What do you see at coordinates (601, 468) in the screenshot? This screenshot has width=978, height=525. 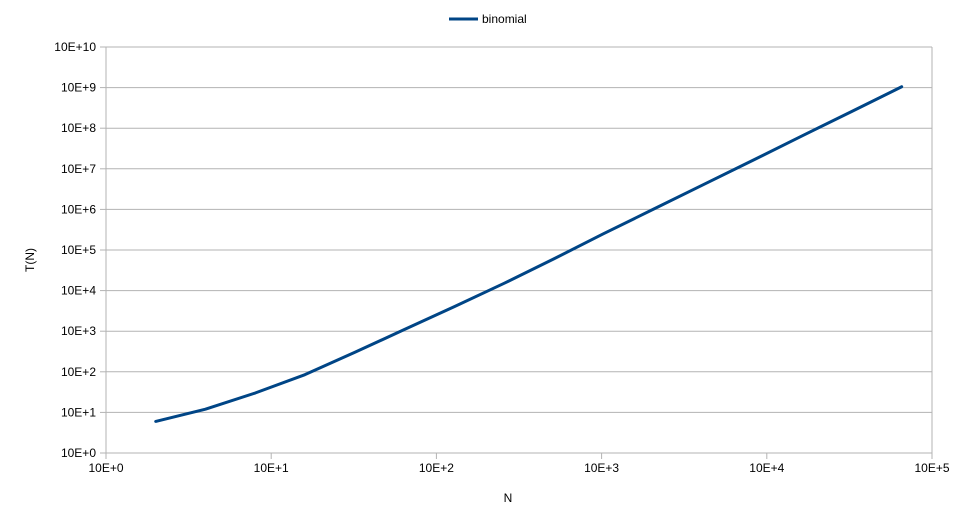 I see `x-tick-label-3: 10E+3` at bounding box center [601, 468].